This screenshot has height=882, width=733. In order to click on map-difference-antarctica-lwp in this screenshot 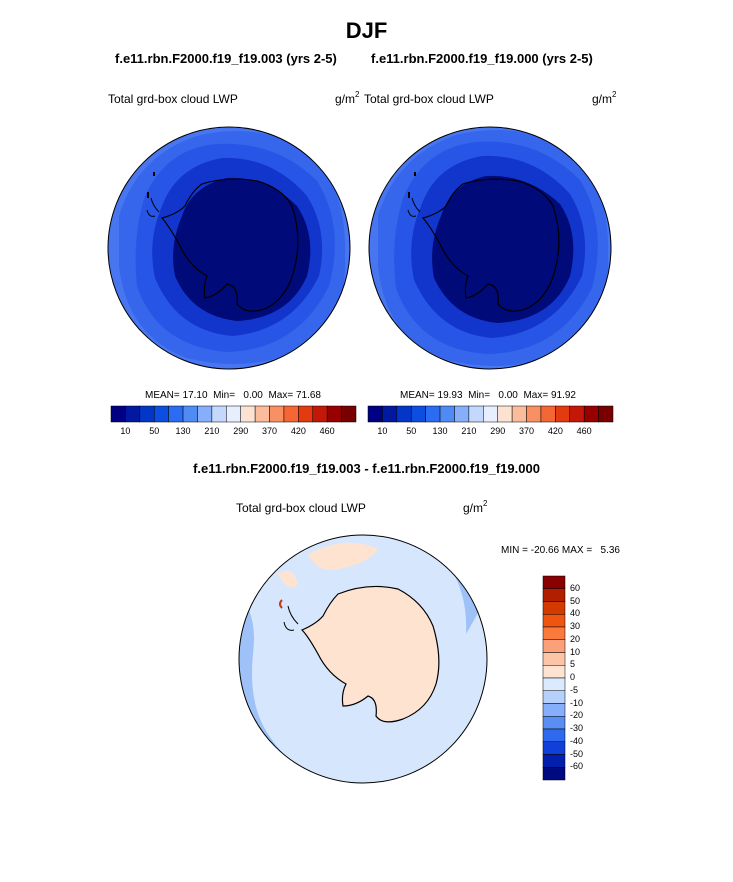, I will do `click(363, 659)`.